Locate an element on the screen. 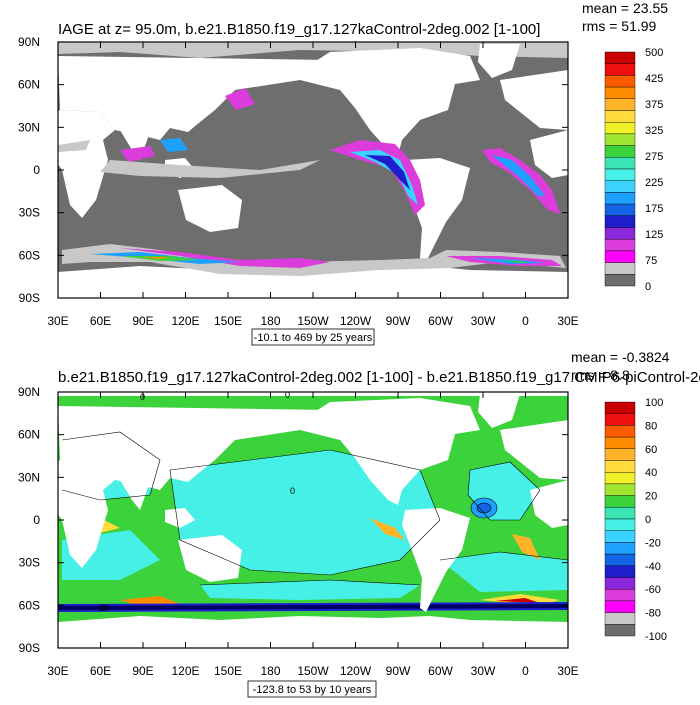 The height and width of the screenshot is (705, 700). y-tick-label: 0 is located at coordinates (36, 170).